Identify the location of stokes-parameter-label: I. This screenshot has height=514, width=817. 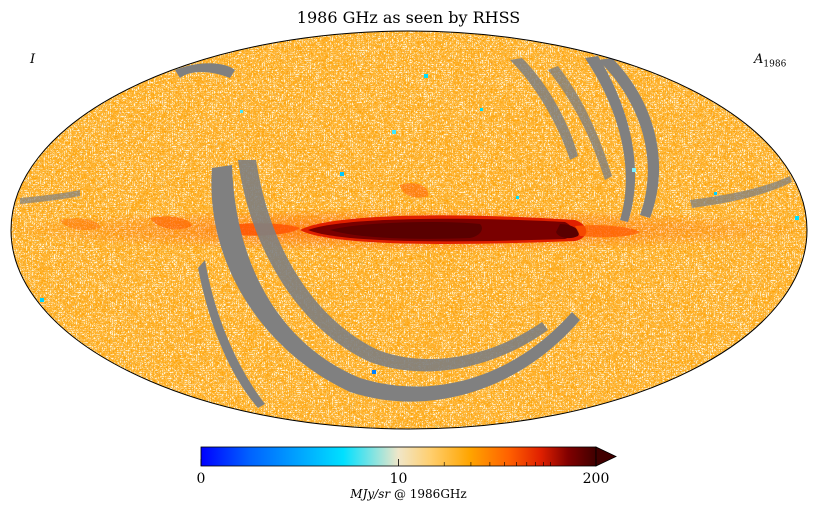
(33, 59).